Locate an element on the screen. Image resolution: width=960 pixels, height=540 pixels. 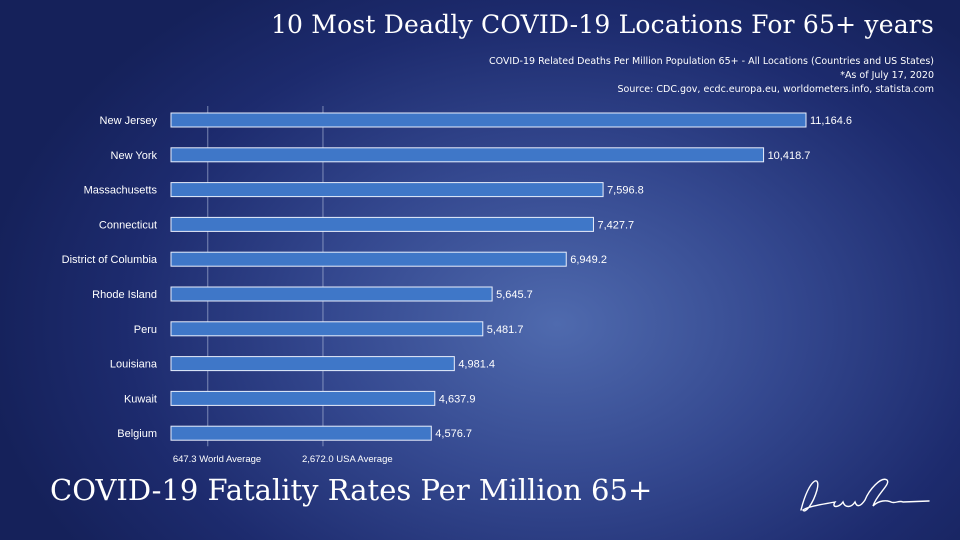
bar-district-of-columbia is located at coordinates (368, 259).